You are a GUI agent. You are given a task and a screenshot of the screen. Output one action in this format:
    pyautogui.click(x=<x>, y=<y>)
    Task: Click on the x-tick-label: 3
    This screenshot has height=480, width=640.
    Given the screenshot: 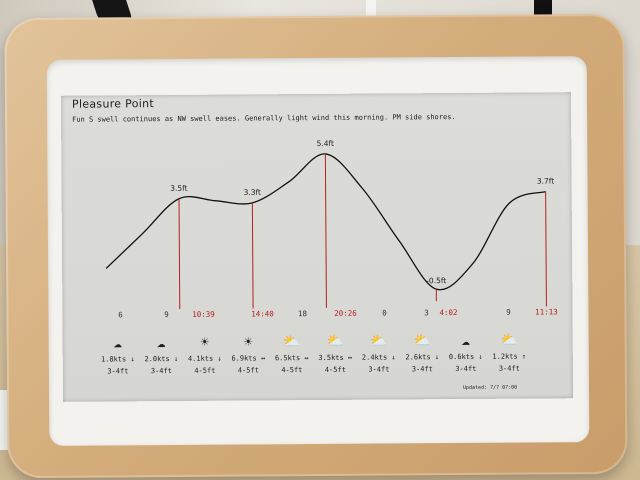 What is the action you would take?
    pyautogui.click(x=426, y=312)
    